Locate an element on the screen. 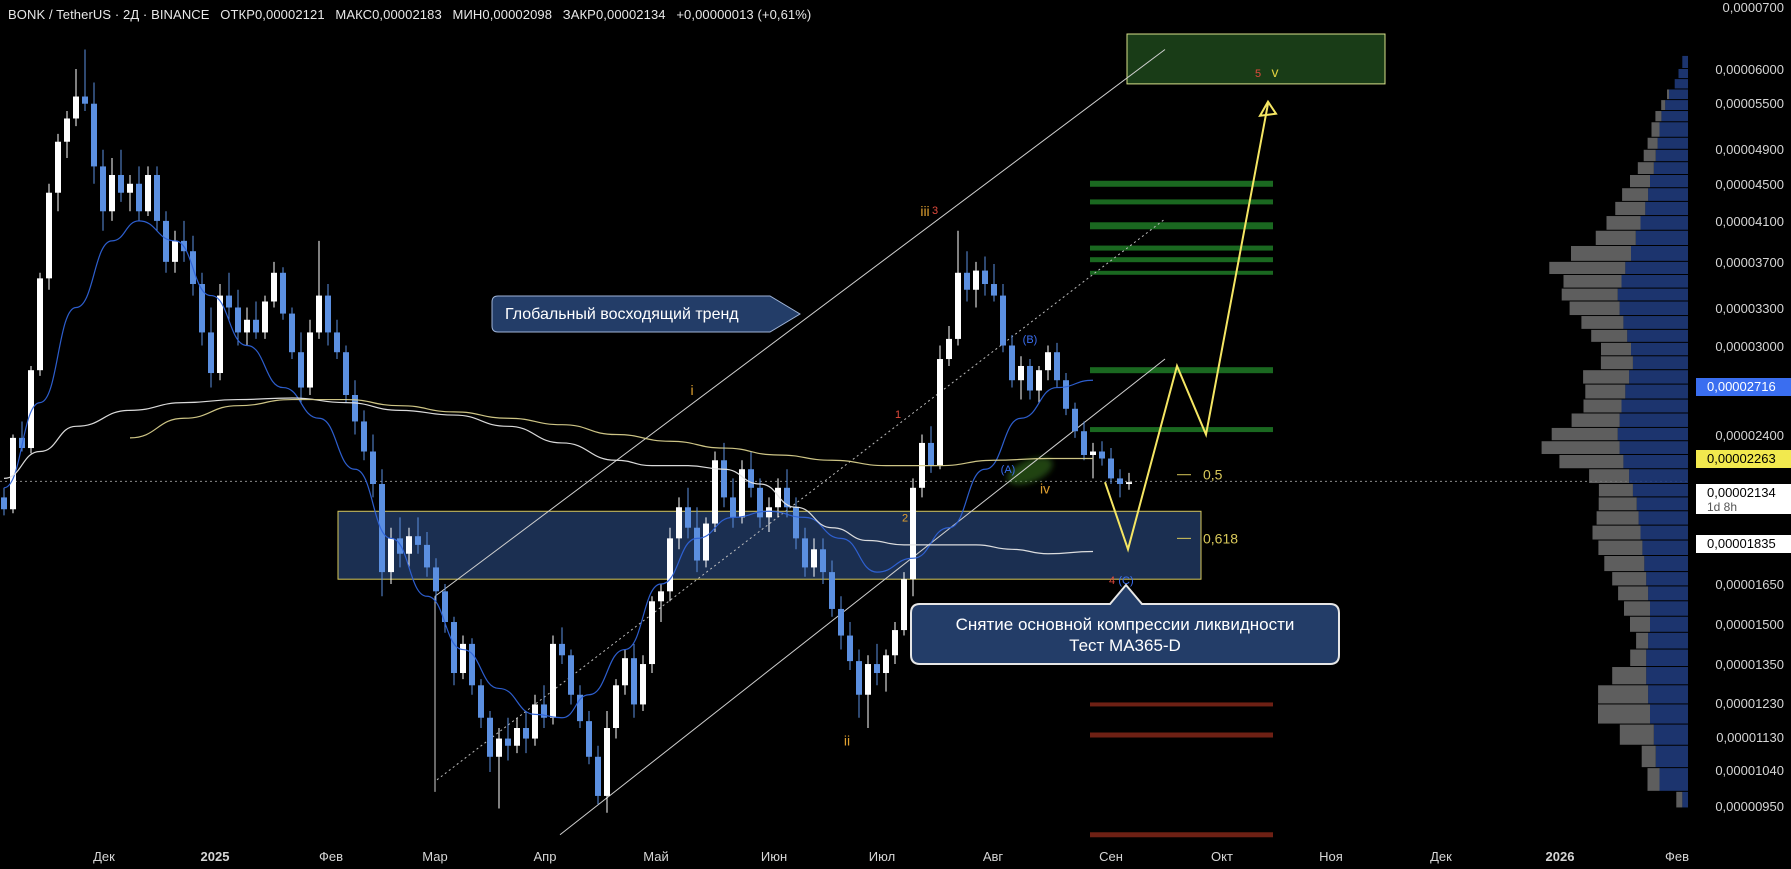 The width and height of the screenshot is (1791, 869). fib-levels: 0,5 0,618 is located at coordinates (1207, 506).